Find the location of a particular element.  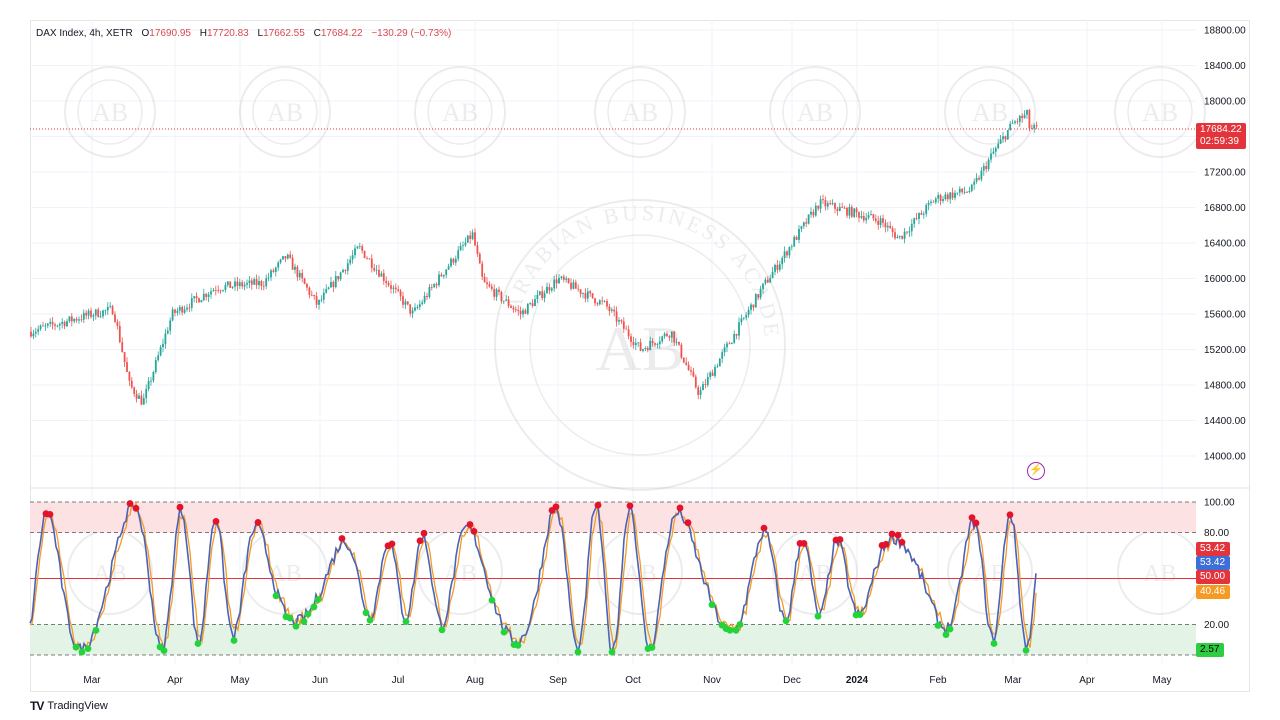

lightning-icon: ⚡ is located at coordinates (1036, 471).